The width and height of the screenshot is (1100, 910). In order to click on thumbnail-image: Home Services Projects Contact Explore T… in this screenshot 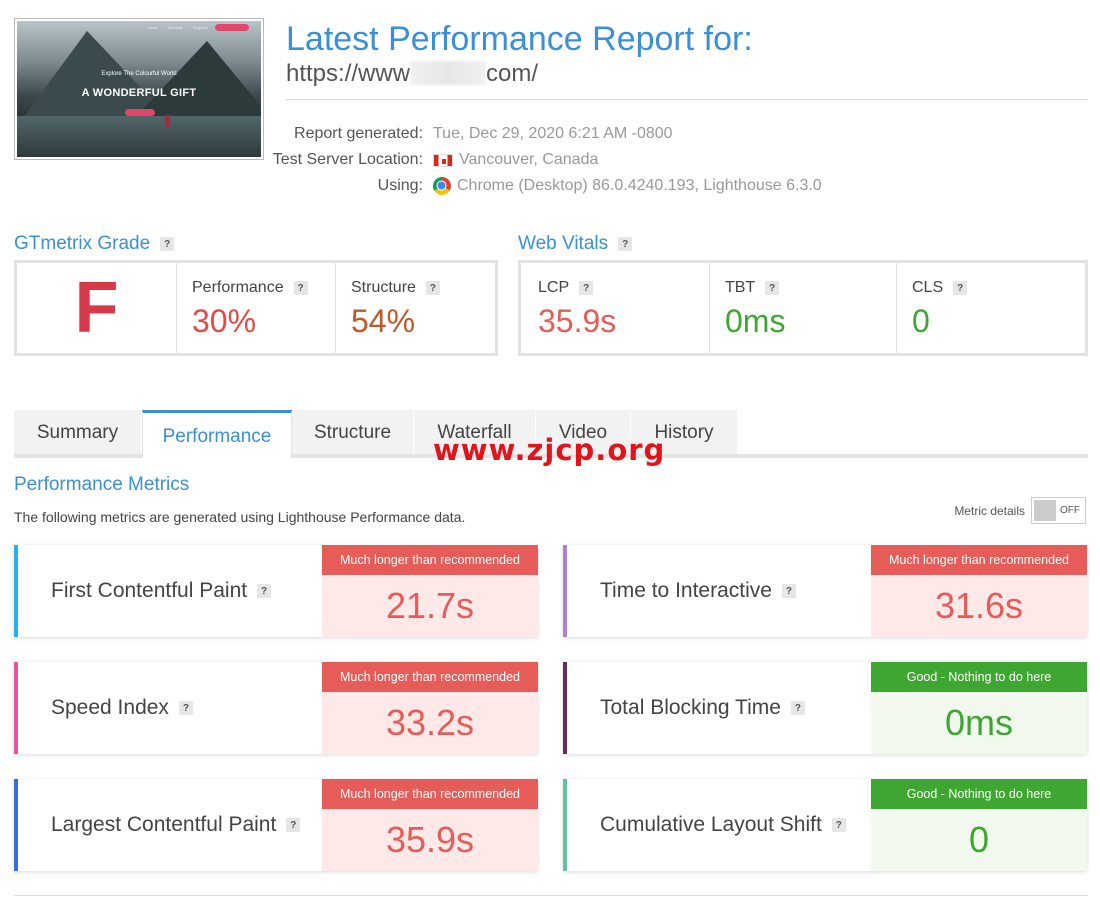, I will do `click(139, 89)`.